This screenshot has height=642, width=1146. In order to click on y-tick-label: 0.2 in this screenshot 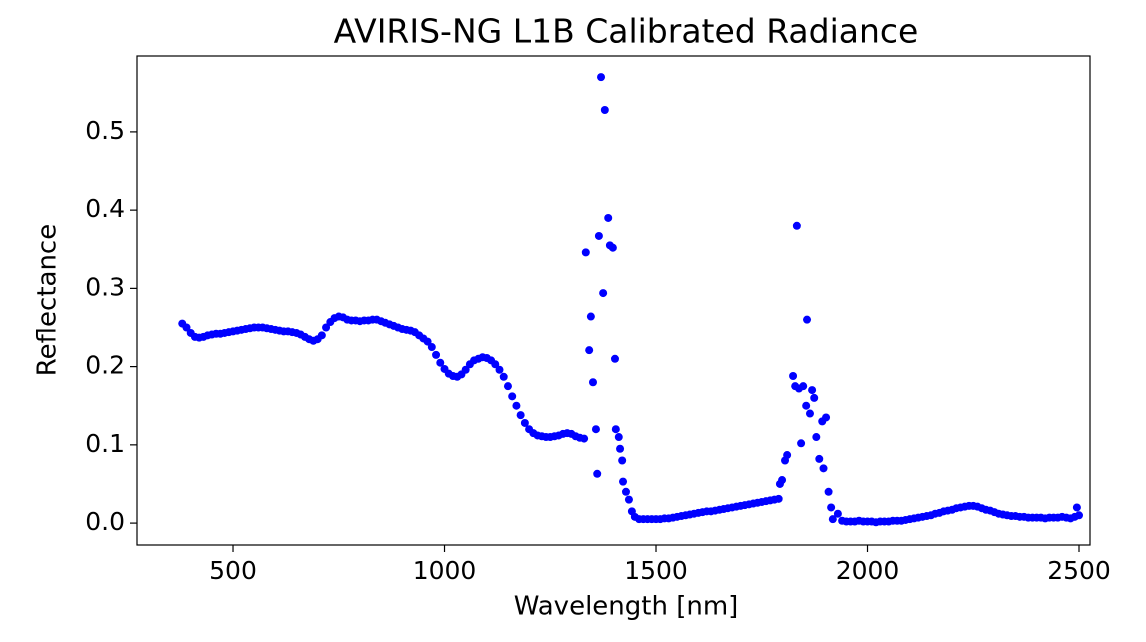, I will do `click(105, 365)`.